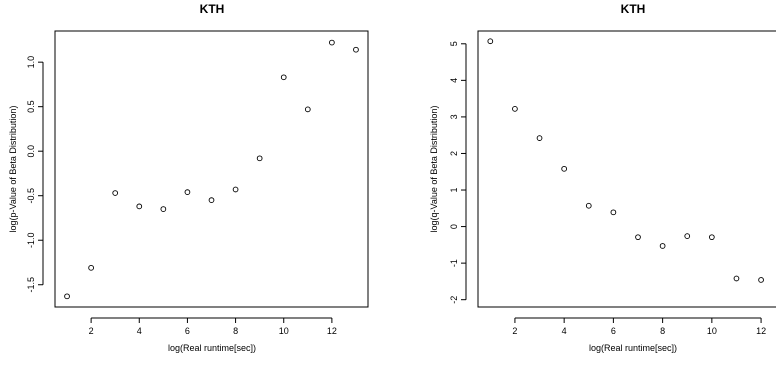  I want to click on y-tick-label: -1, so click(454, 263).